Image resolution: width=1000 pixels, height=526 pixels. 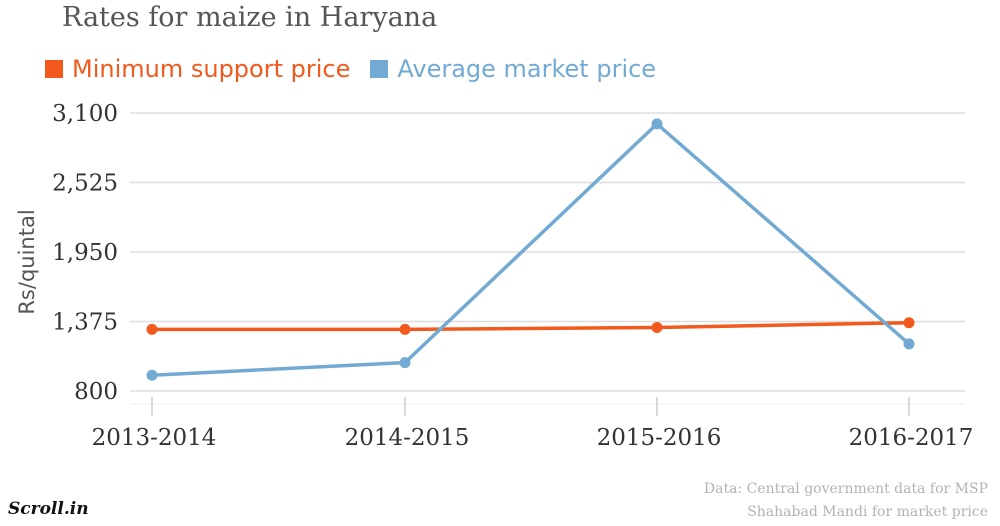 I want to click on source-line-2: Shahabad Mandi for market price, so click(x=867, y=512).